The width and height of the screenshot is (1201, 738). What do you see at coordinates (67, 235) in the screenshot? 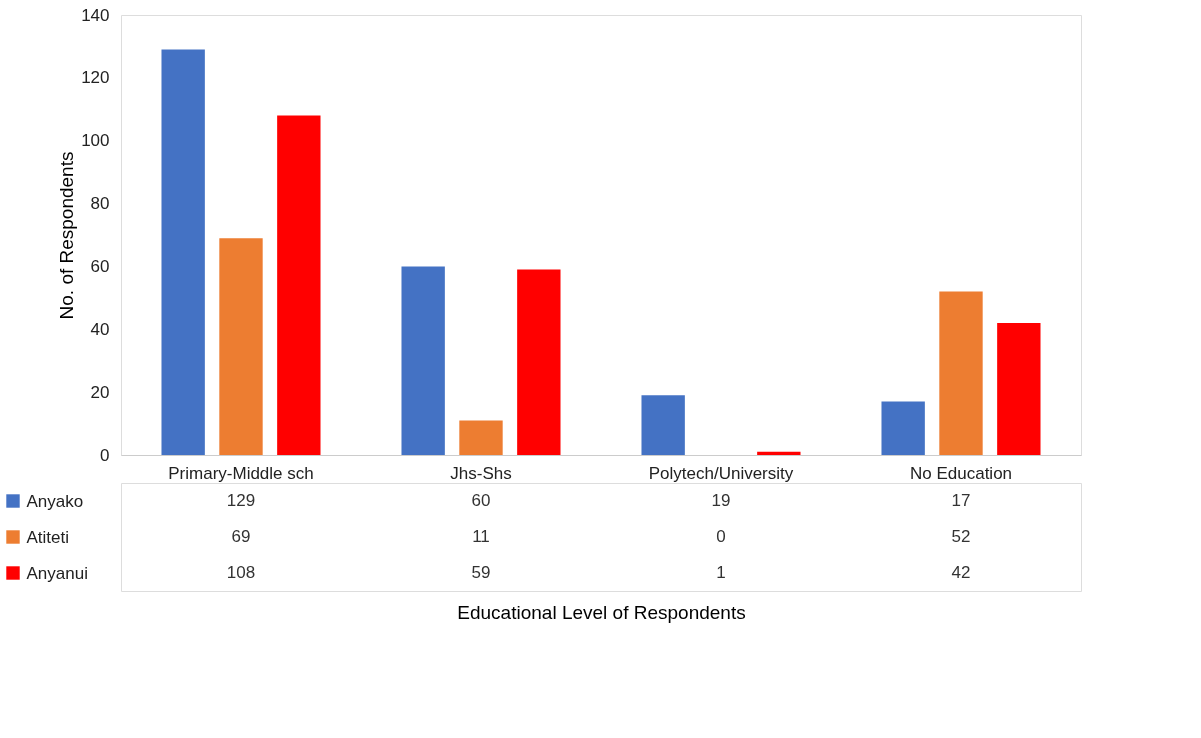
I see `y-axis-title: No. of Respondents` at bounding box center [67, 235].